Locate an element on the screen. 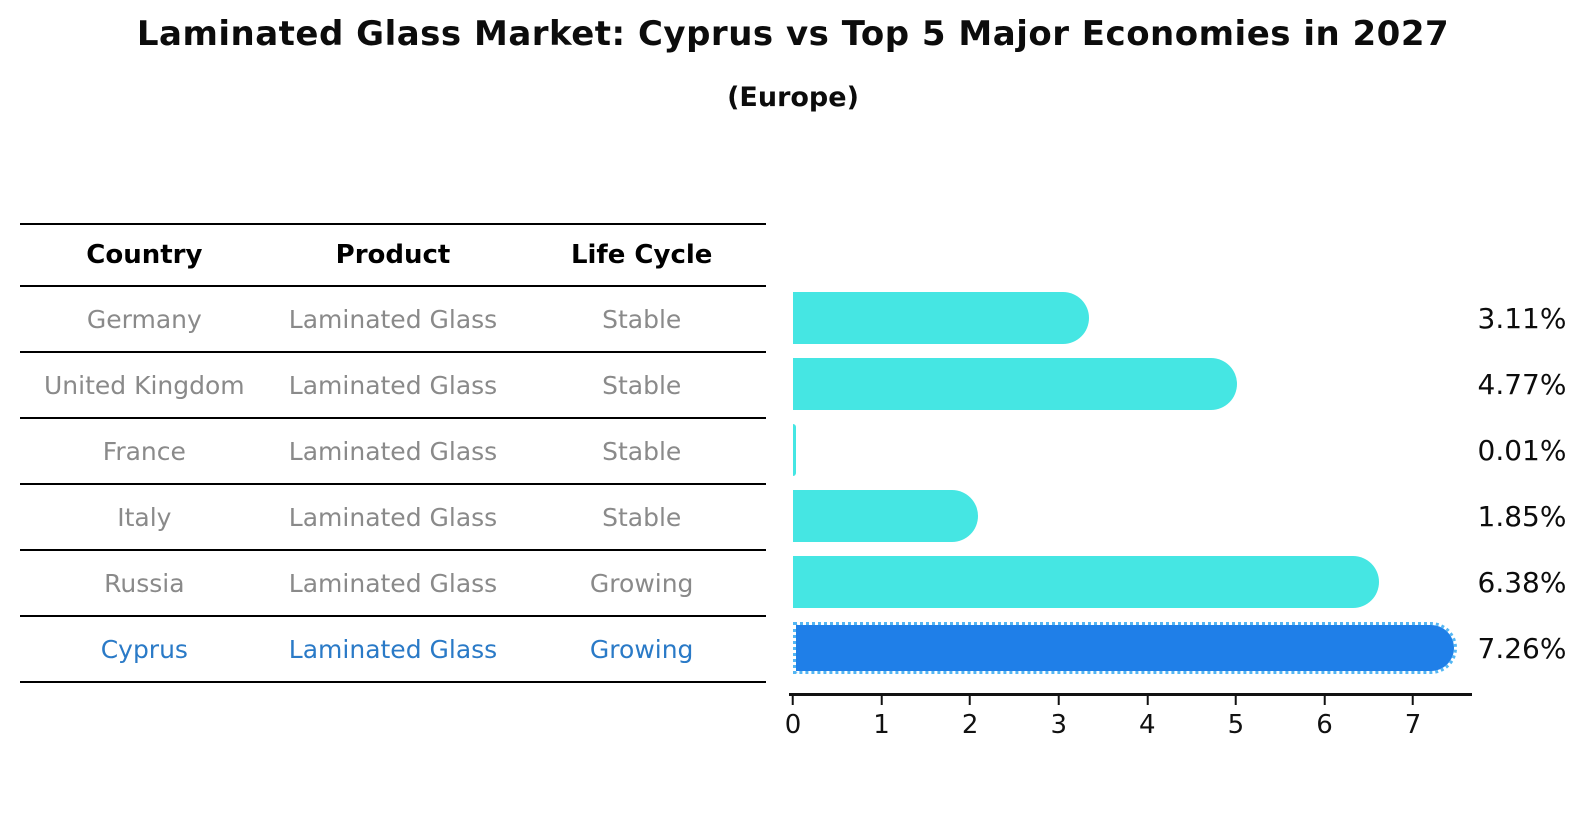 This screenshot has height=823, width=1586. cell-country: Cyprus is located at coordinates (144, 649).